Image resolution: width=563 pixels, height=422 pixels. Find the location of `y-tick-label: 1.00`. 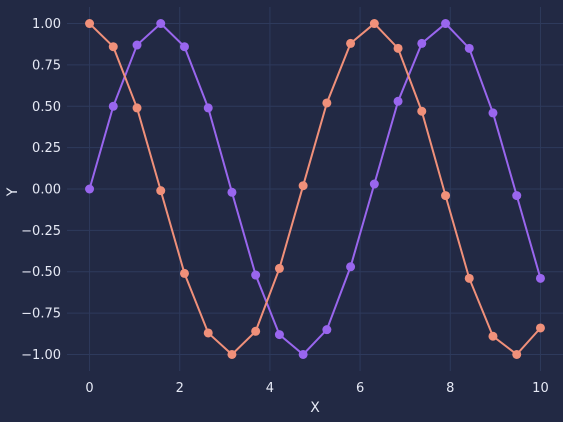

y-tick-label: 1.00 is located at coordinates (46, 24).